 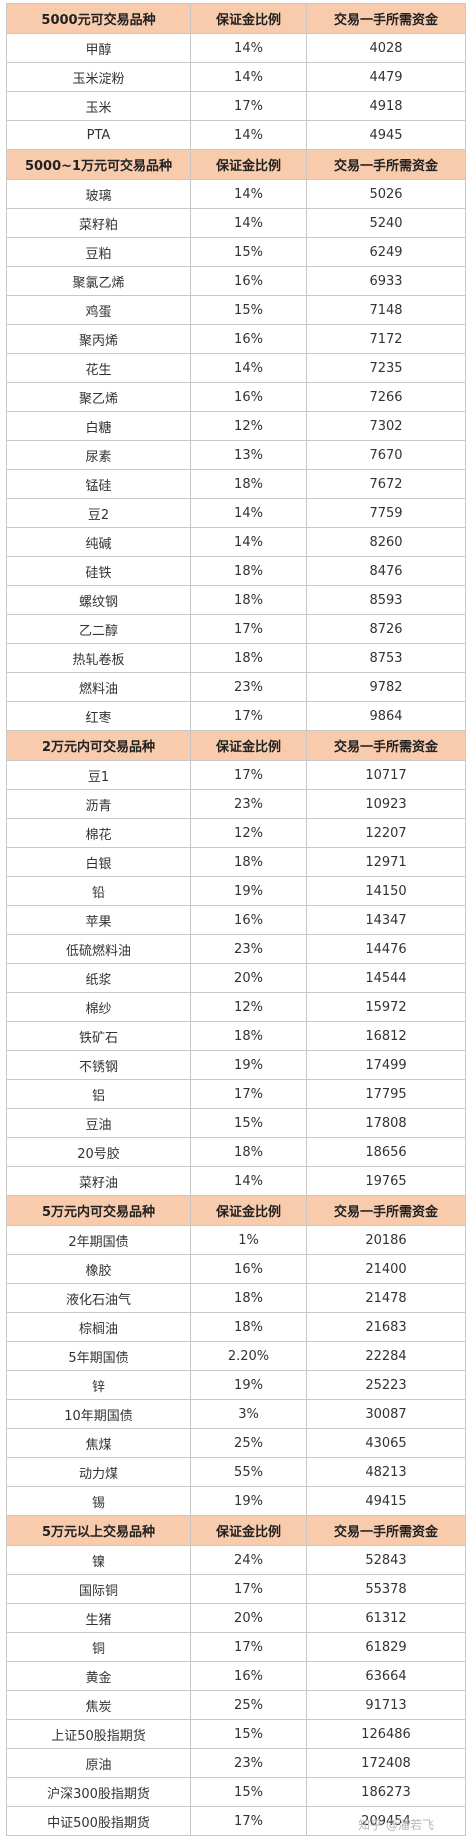 What do you see at coordinates (386, 1240) in the screenshot?
I see `cell-capital: 20186` at bounding box center [386, 1240].